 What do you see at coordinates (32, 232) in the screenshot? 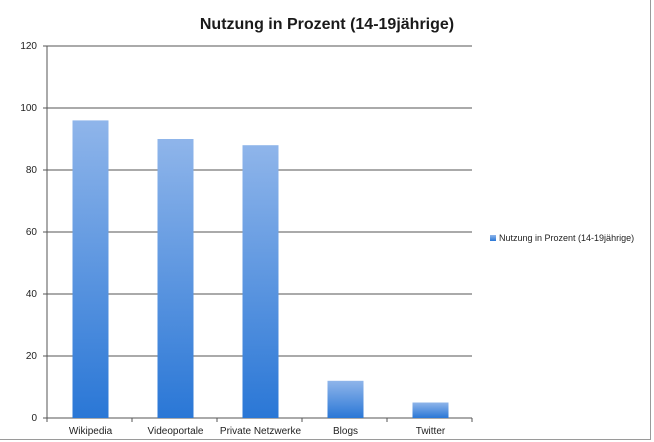
I see `y-tick-label: 60` at bounding box center [32, 232].